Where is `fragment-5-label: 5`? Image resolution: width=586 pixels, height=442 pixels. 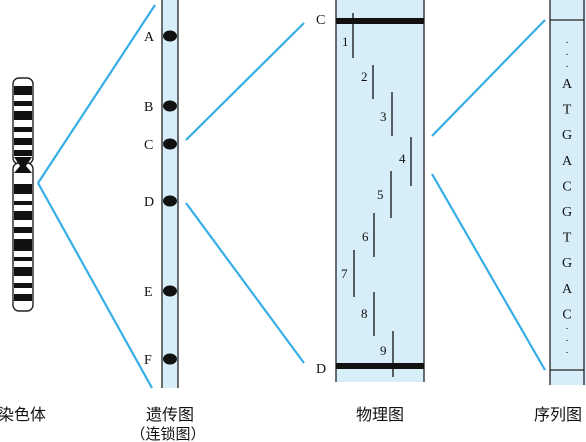 fragment-5-label: 5 is located at coordinates (380, 194).